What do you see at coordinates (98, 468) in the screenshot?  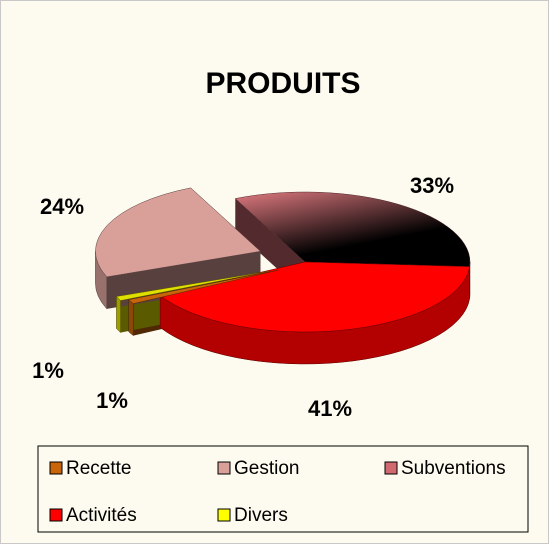 I see `legend-label: Recette` at bounding box center [98, 468].